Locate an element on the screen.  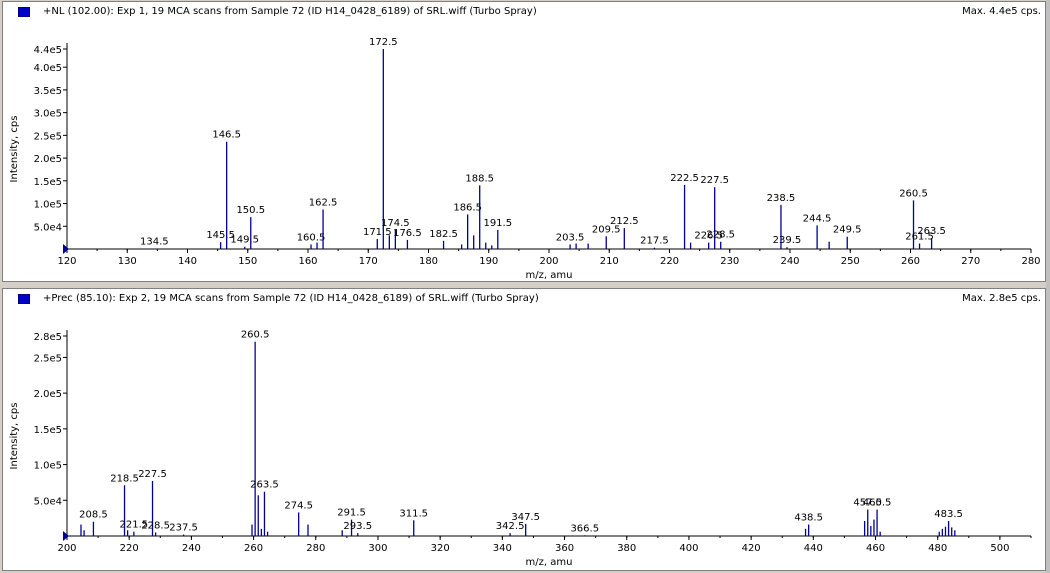
x-tick-label: 320 is located at coordinates (440, 548).